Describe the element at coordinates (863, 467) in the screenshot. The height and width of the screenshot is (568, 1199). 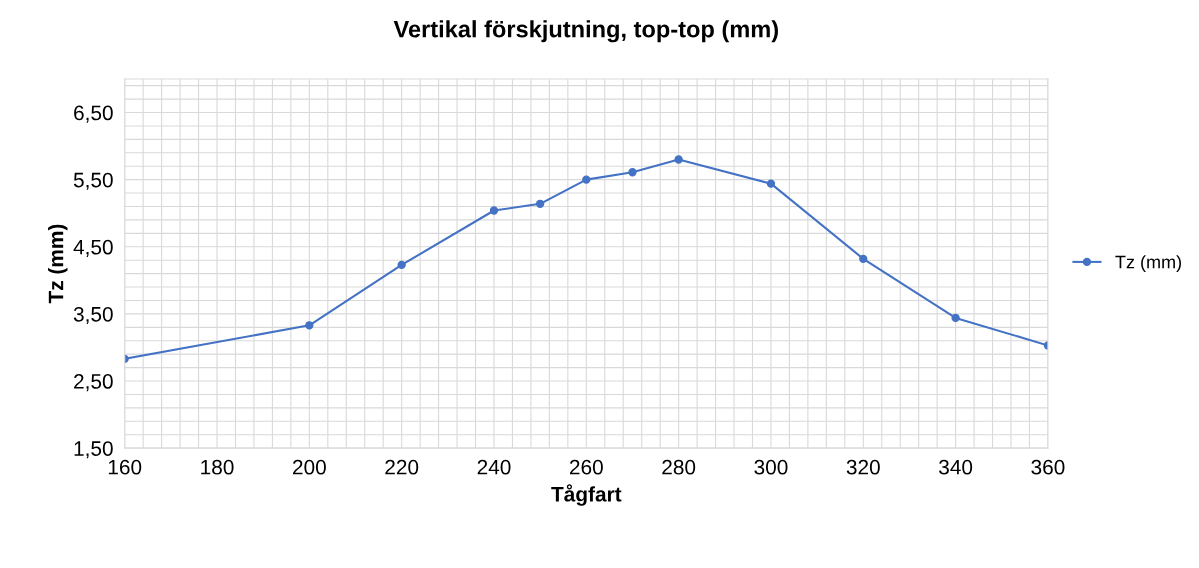
I see `x-tick-label: 320` at that location.